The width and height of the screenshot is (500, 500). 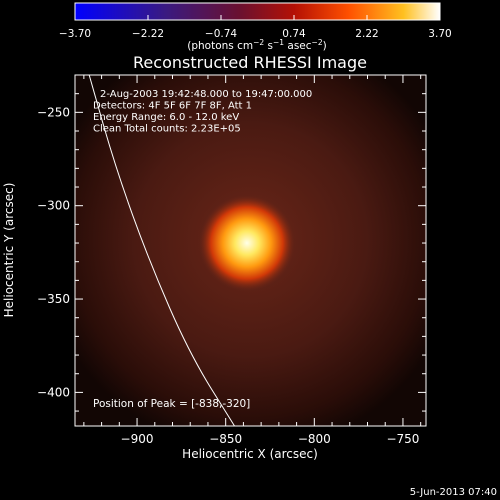 What do you see at coordinates (314, 439) in the screenshot?
I see `x-tick-label: −800` at bounding box center [314, 439].